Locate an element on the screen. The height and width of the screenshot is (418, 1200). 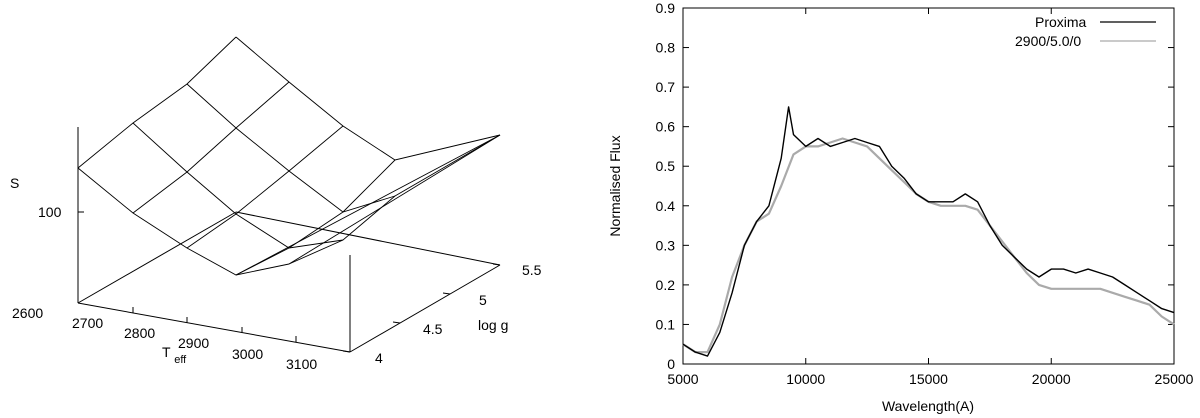
surface-x-label: T eff is located at coordinates (174, 355).